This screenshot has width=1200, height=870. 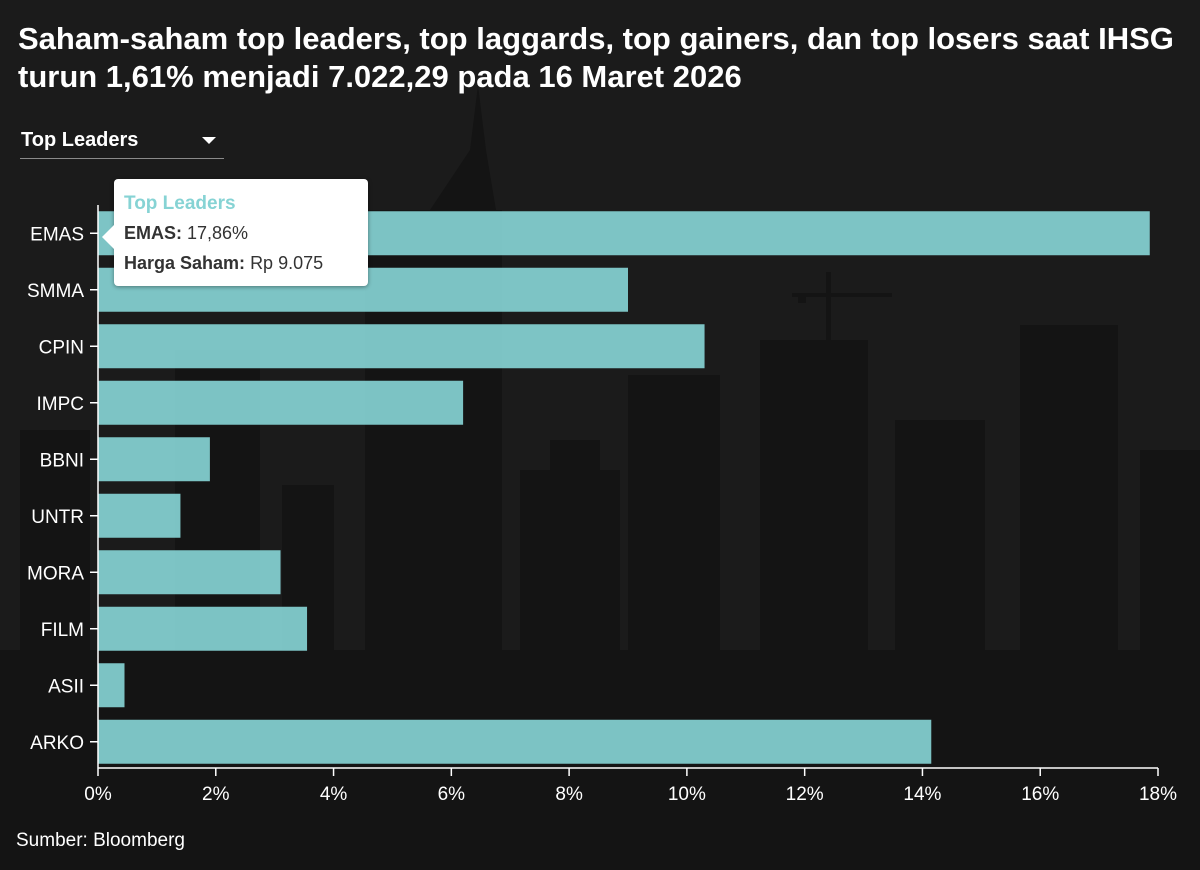 What do you see at coordinates (180, 203) in the screenshot?
I see `tooltip-title: Top Leaders` at bounding box center [180, 203].